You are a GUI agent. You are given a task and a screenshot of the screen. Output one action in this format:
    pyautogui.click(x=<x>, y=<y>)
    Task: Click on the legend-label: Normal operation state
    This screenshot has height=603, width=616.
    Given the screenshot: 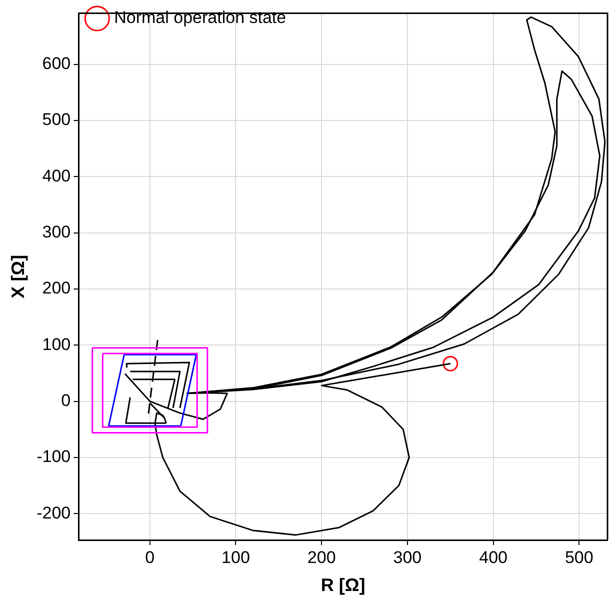 What is the action you would take?
    pyautogui.click(x=200, y=18)
    